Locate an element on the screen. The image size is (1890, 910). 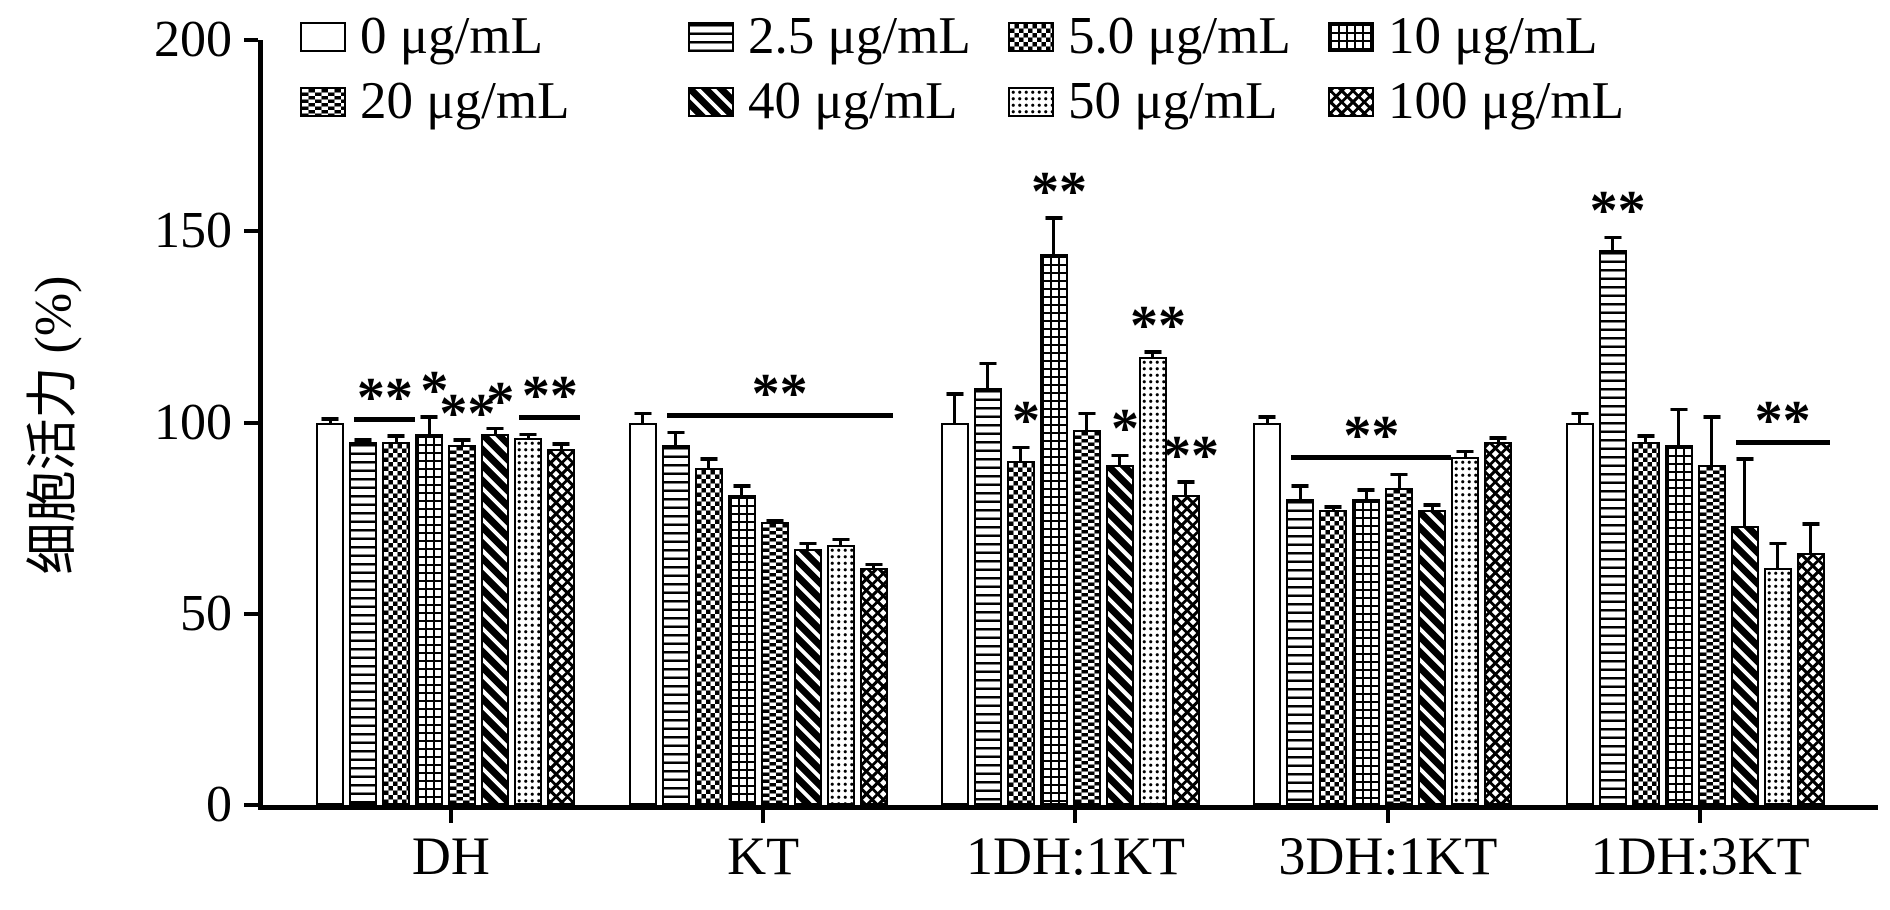
bar-DH-5.0 μg/mL is located at coordinates (396, 619).